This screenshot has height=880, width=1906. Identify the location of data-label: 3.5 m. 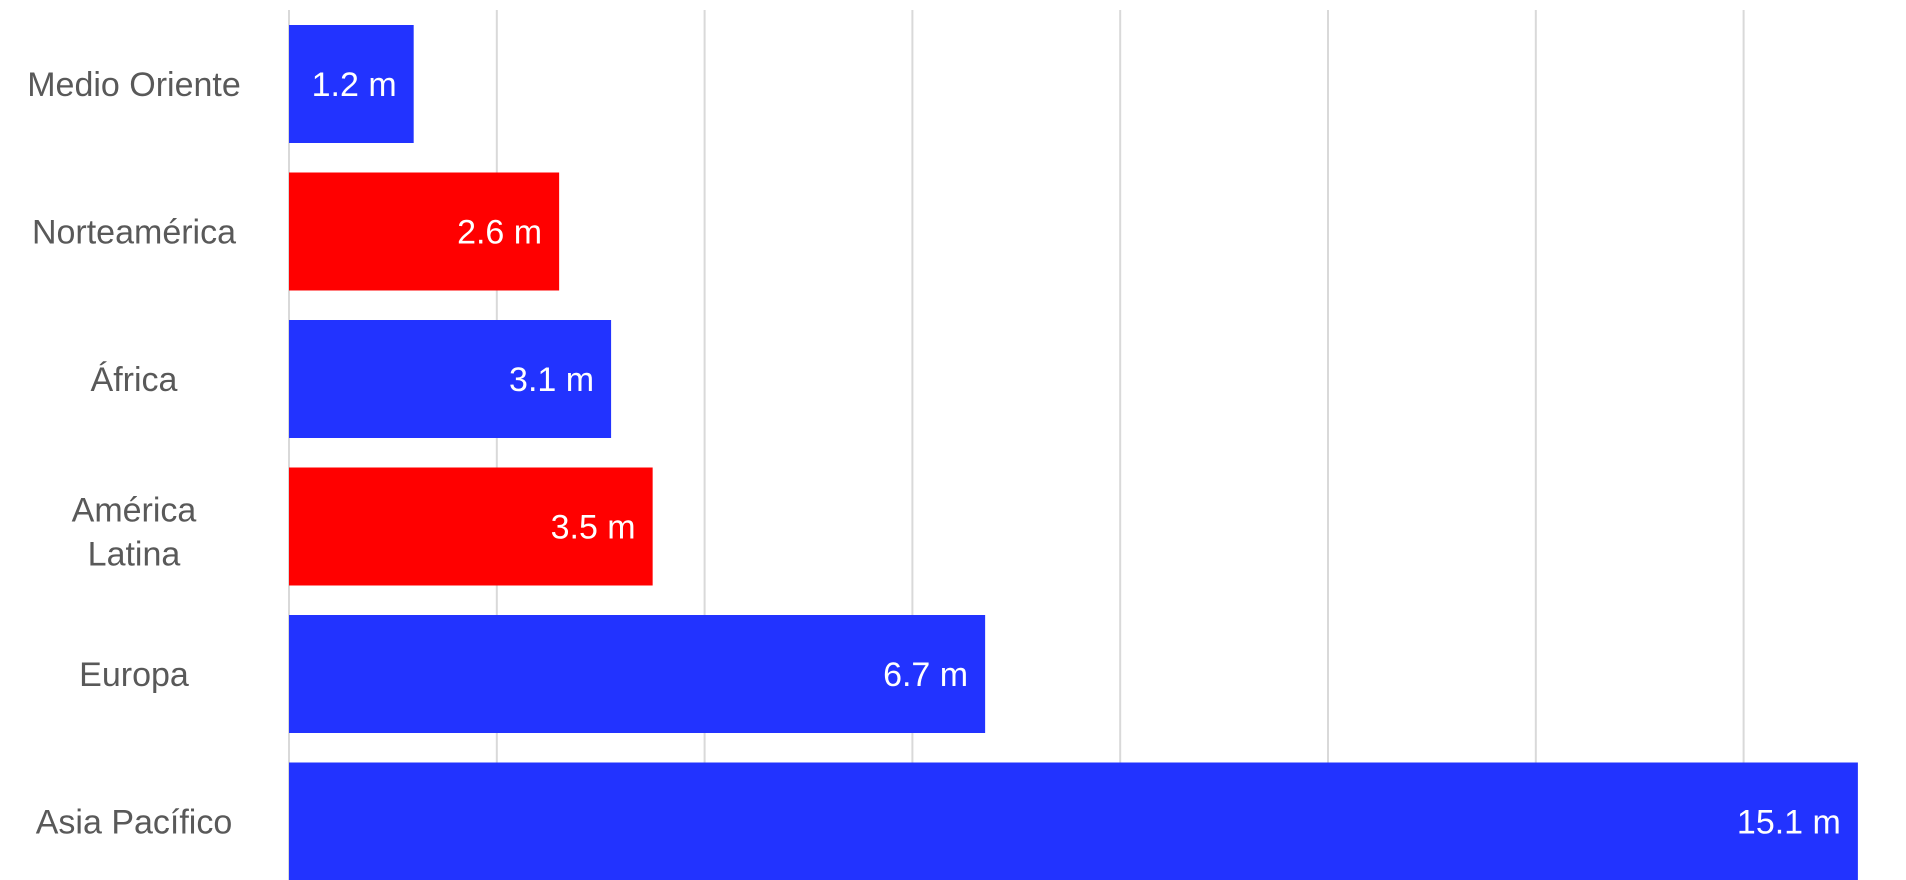
(593, 527).